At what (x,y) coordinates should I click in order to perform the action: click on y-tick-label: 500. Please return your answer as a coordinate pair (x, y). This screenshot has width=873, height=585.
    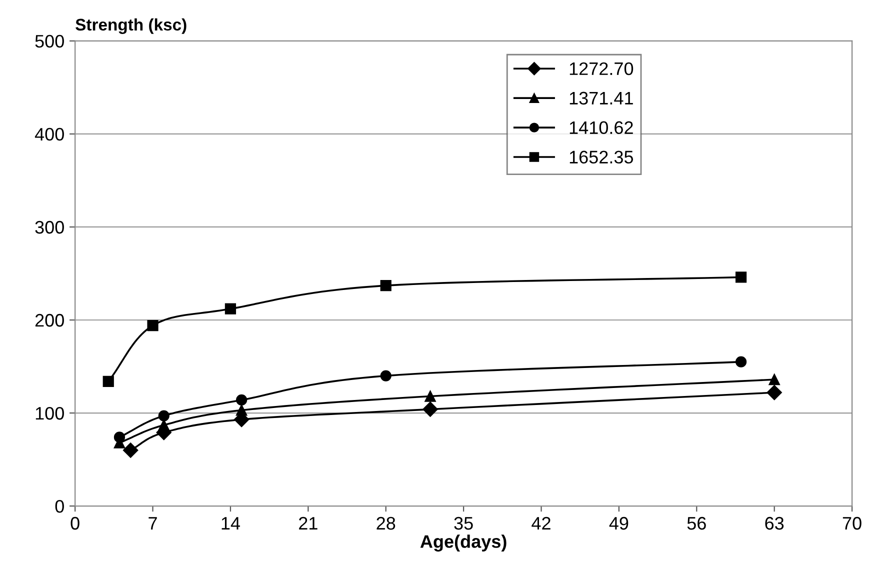
    Looking at the image, I should click on (49, 41).